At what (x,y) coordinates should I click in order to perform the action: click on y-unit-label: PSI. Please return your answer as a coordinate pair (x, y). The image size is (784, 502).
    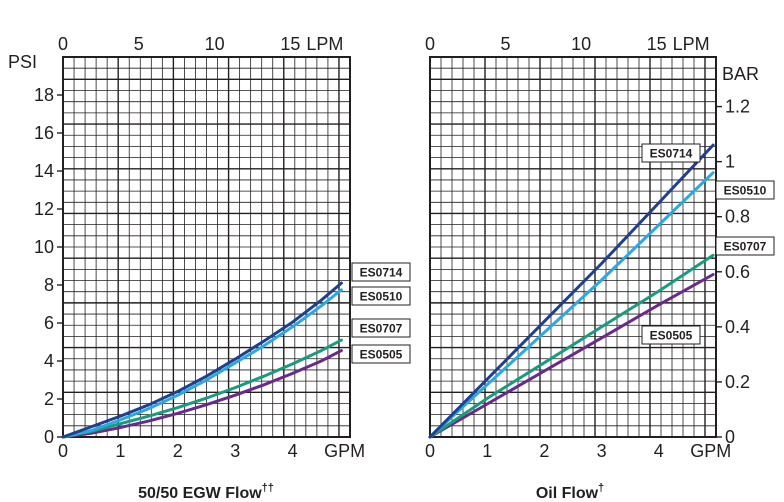
    Looking at the image, I should click on (22, 62).